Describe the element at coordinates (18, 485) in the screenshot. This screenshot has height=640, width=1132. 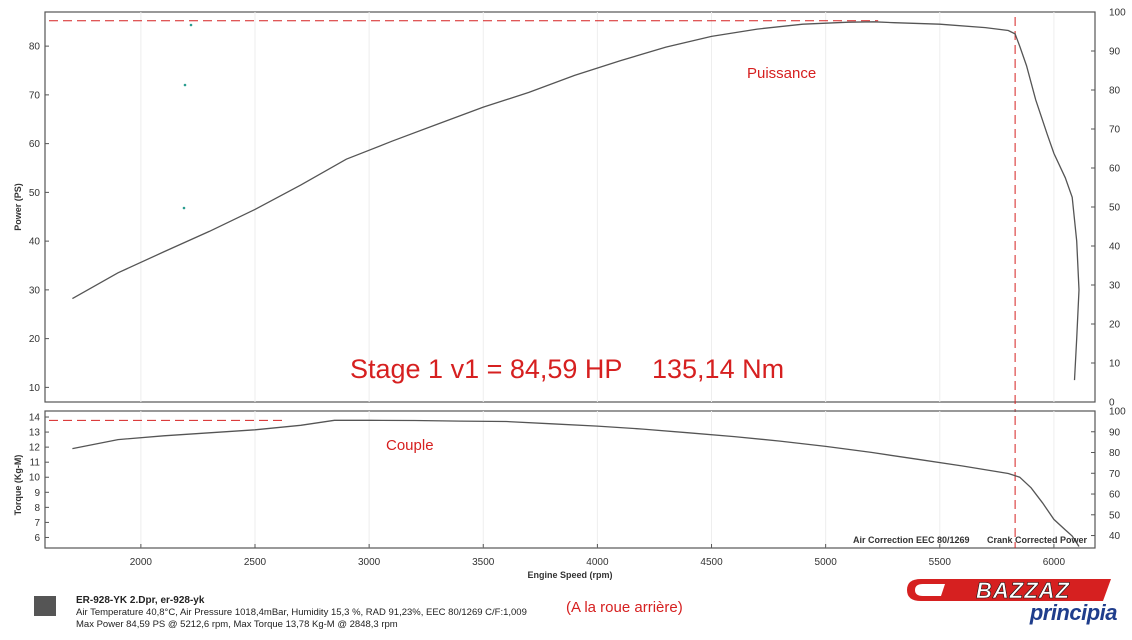
I see `torque-axis-title: Torque (Kg-M)` at that location.